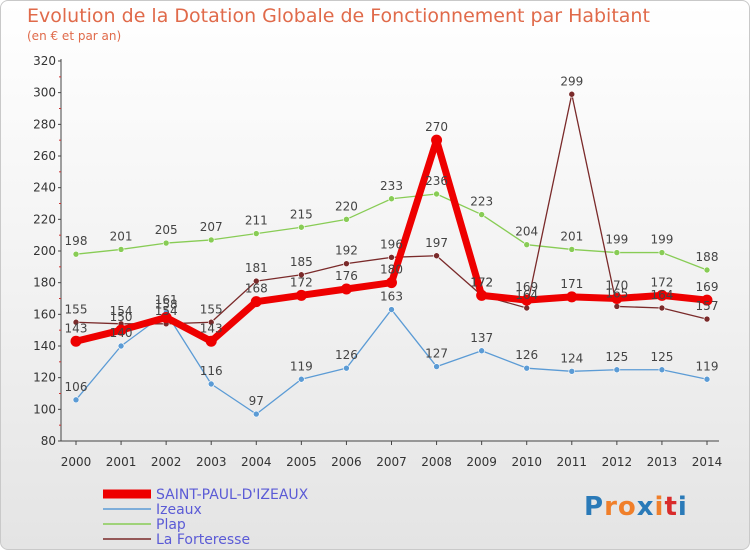  What do you see at coordinates (571, 358) in the screenshot?
I see `data-label-izeaux: 124` at bounding box center [571, 358].